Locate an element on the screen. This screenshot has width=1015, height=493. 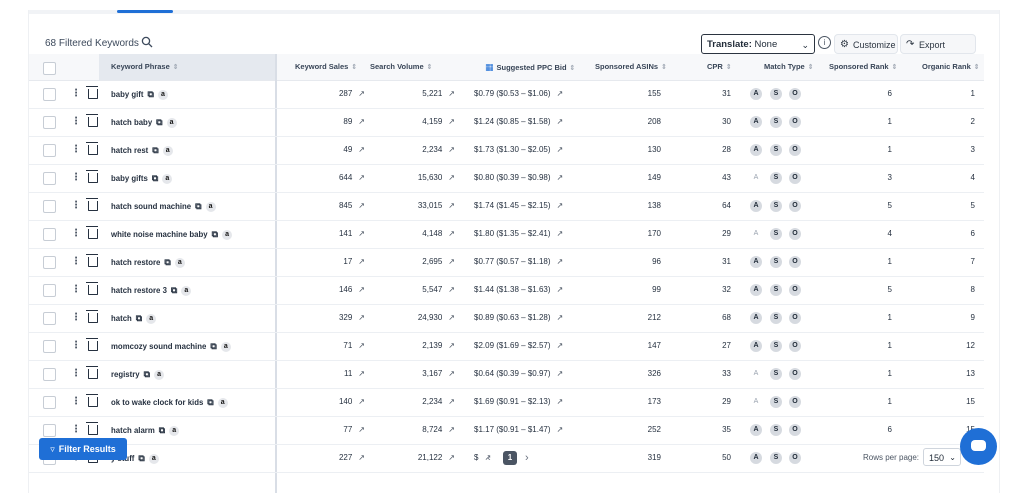
header-sponsored-asins: Sponsored ASINs ⇕ is located at coordinates (631, 67).